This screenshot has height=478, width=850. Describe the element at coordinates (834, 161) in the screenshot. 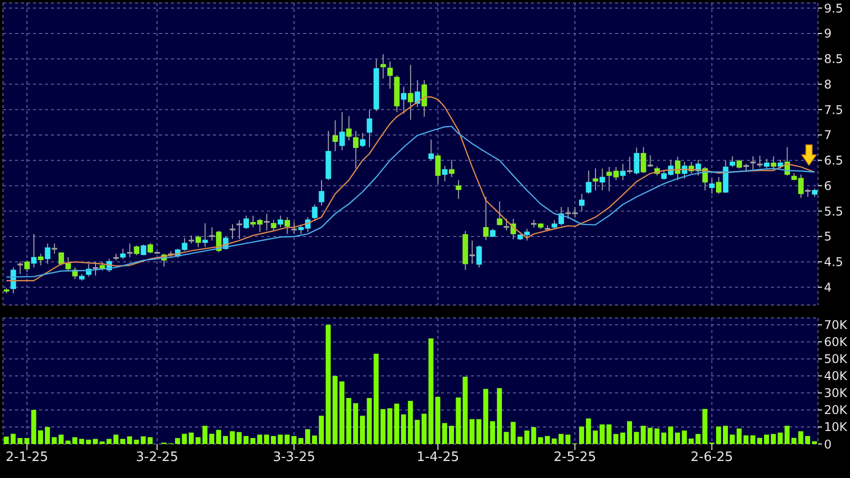

I see `y-tick-label: 6.5` at that location.